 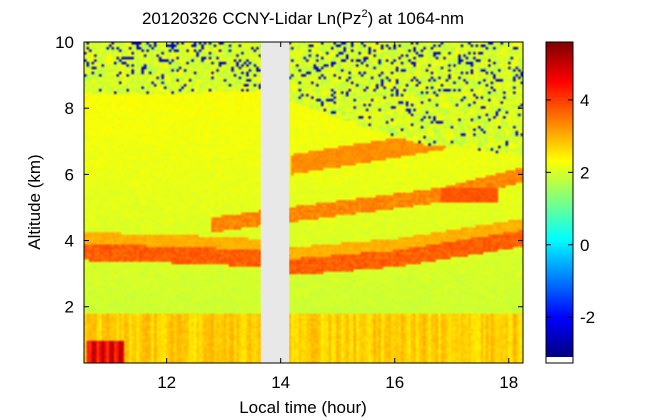 What do you see at coordinates (508, 382) in the screenshot?
I see `x-tick-label: 18` at bounding box center [508, 382].